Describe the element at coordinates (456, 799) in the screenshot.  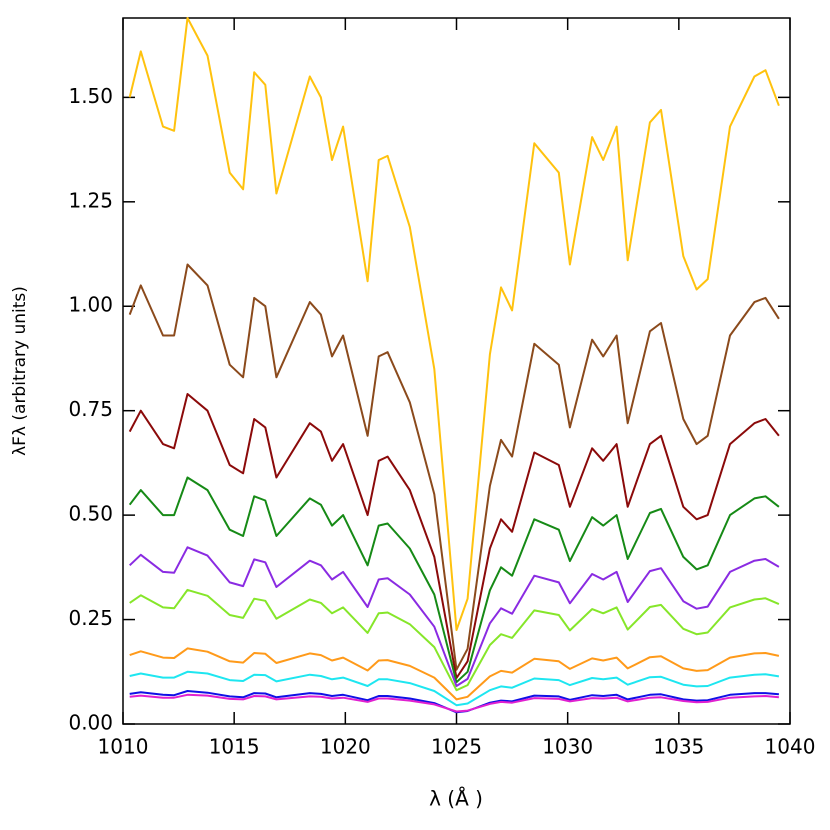
I see `x-axis-label: λ (Å )` at that location.